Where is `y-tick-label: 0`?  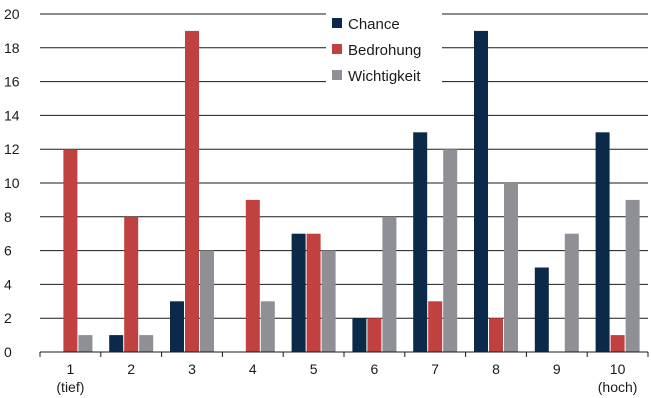
y-tick-label: 0 is located at coordinates (8, 352).